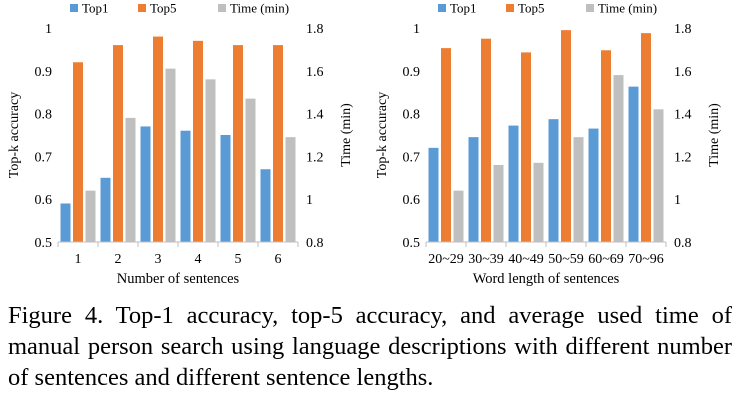 Image resolution: width=736 pixels, height=400 pixels. I want to click on x-tick-label: 3, so click(158, 259).